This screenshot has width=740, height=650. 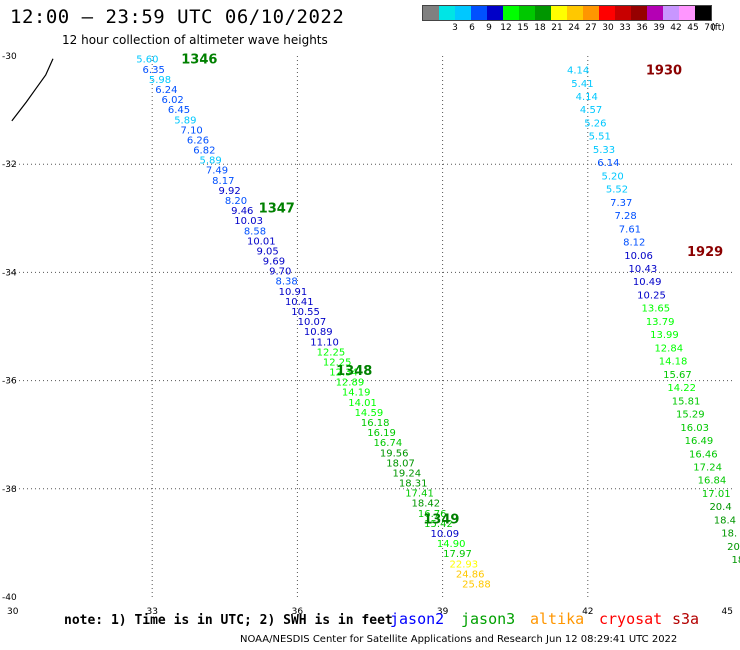 I want to click on swh-value: 13.99, so click(x=664, y=335).